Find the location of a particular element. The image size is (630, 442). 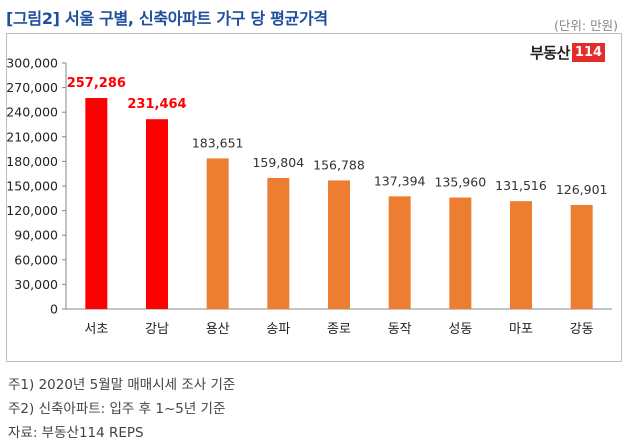

x-tick-label: 동작 is located at coordinates (400, 329).